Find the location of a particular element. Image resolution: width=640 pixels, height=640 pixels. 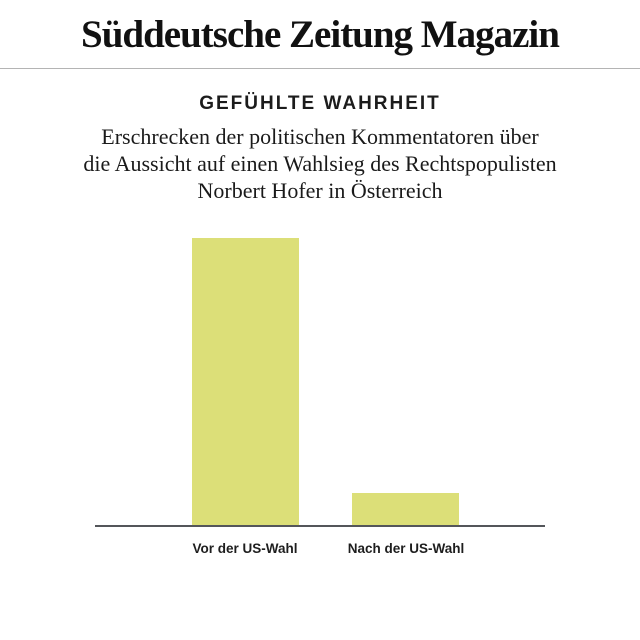

chart-subtitle-line-3: Norbert Hofer in Österreich is located at coordinates (320, 190).